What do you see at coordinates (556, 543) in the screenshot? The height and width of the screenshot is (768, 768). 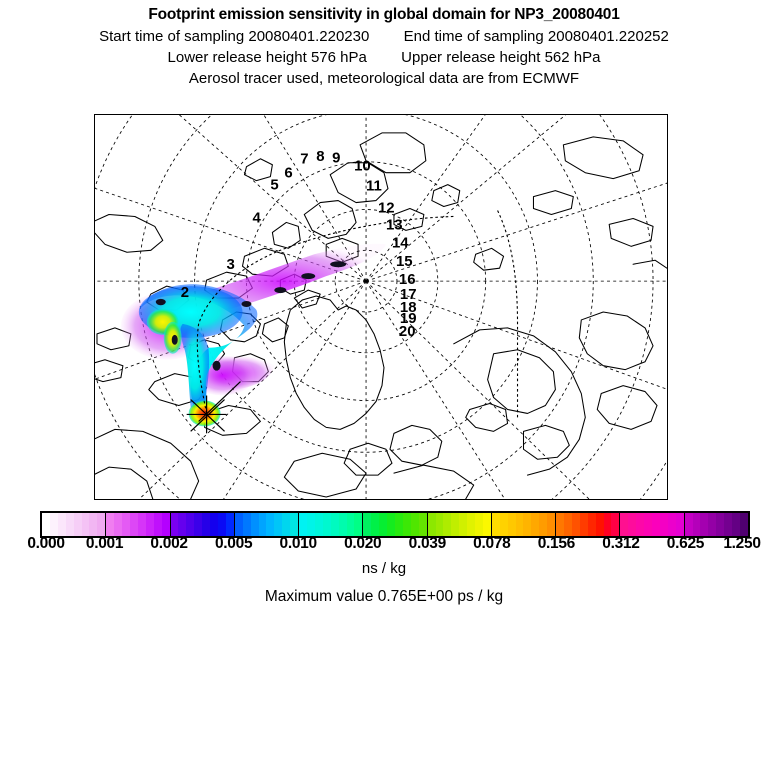 I see `colorbar-tick-8: 0.156` at bounding box center [556, 543].